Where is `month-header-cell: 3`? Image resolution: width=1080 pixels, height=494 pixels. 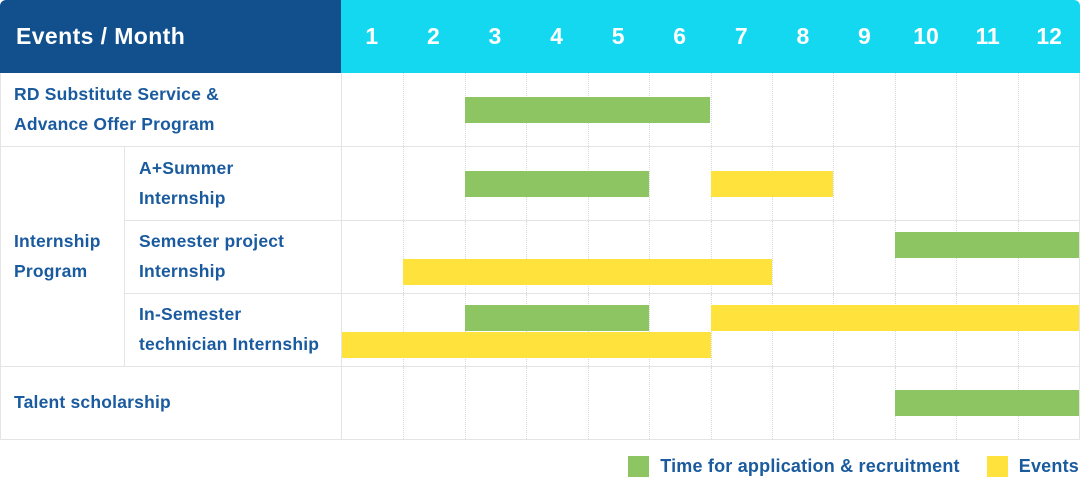
month-header-cell: 3 is located at coordinates (495, 36).